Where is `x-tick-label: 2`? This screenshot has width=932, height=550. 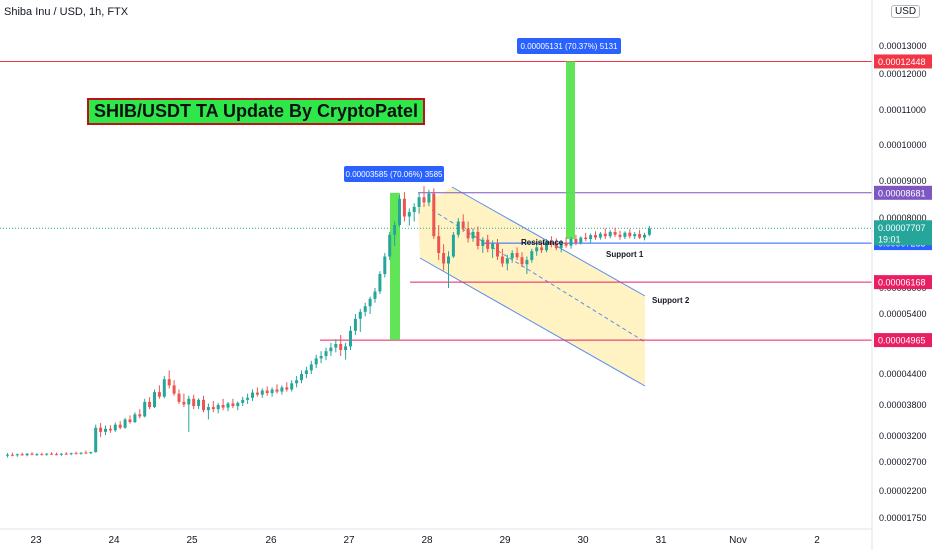 x-tick-label: 2 is located at coordinates (817, 540).